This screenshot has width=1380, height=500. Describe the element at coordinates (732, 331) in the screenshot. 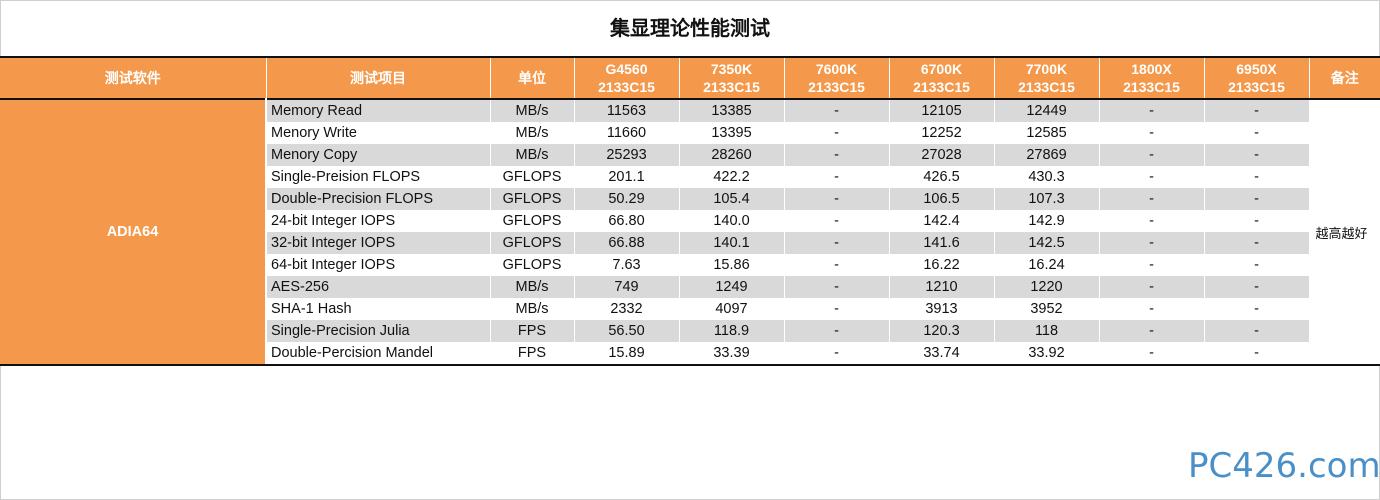

I see `value-cell: 118.9` at that location.